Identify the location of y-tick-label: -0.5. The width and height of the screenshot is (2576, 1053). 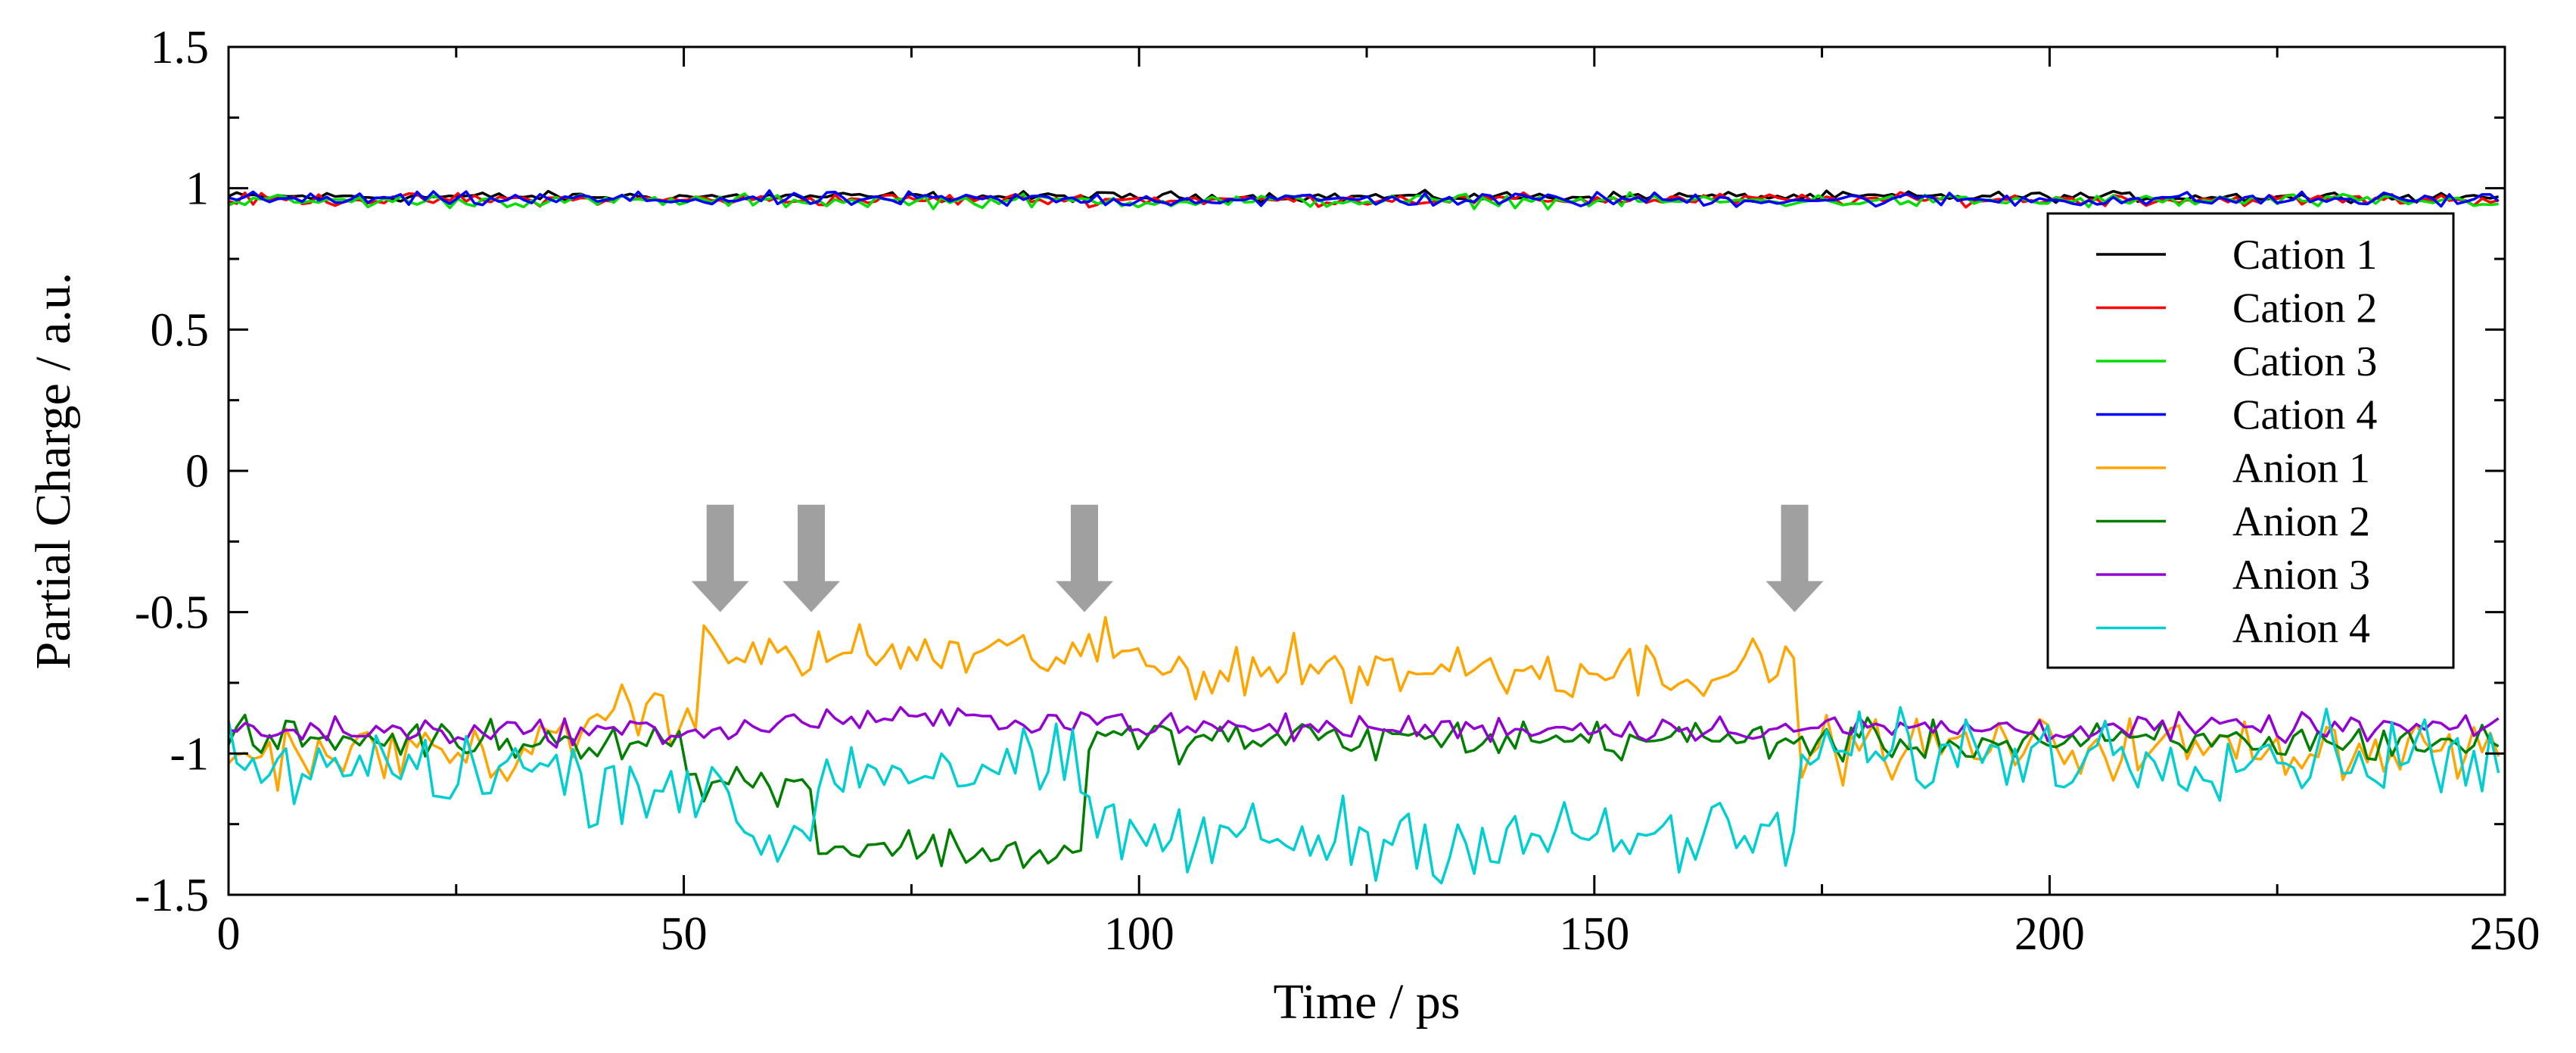
(172, 613).